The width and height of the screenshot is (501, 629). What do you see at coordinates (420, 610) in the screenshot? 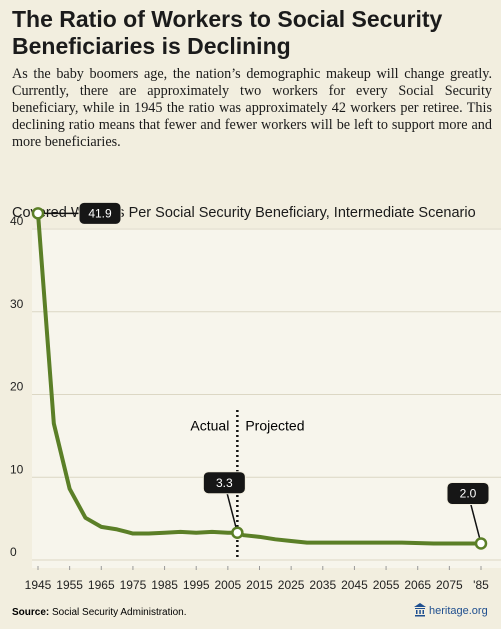
I see `logo-icon` at bounding box center [420, 610].